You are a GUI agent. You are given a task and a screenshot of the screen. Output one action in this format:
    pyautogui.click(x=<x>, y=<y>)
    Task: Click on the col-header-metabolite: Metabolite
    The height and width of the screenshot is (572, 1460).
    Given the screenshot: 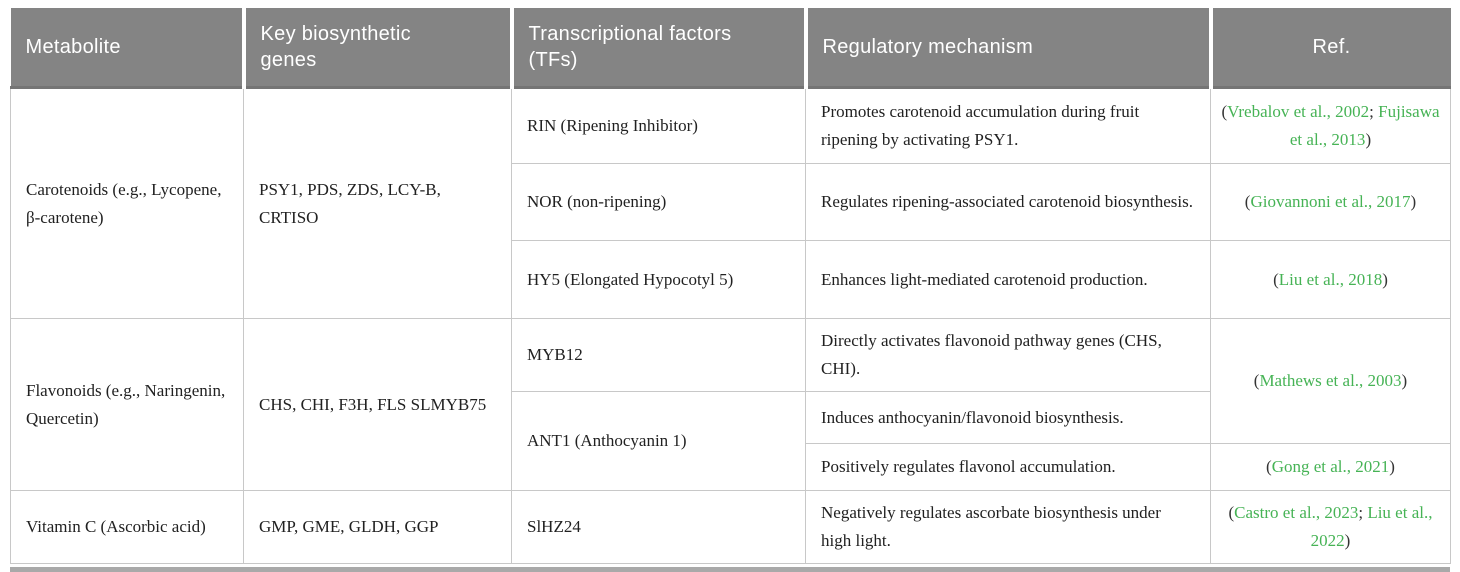 What is the action you would take?
    pyautogui.click(x=127, y=48)
    